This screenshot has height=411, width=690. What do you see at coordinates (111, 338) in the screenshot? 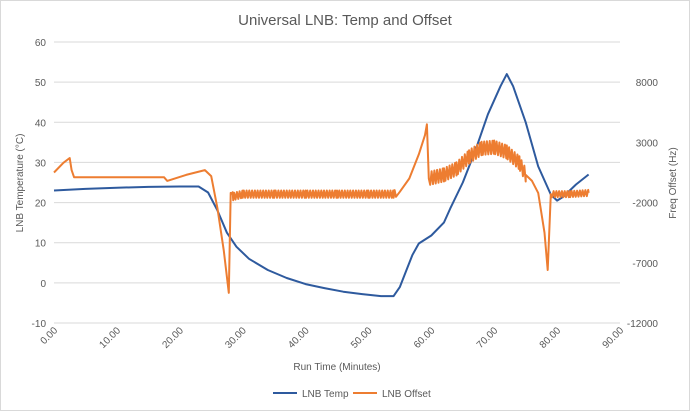
I see `x-tick-label: 10.00` at bounding box center [111, 338].